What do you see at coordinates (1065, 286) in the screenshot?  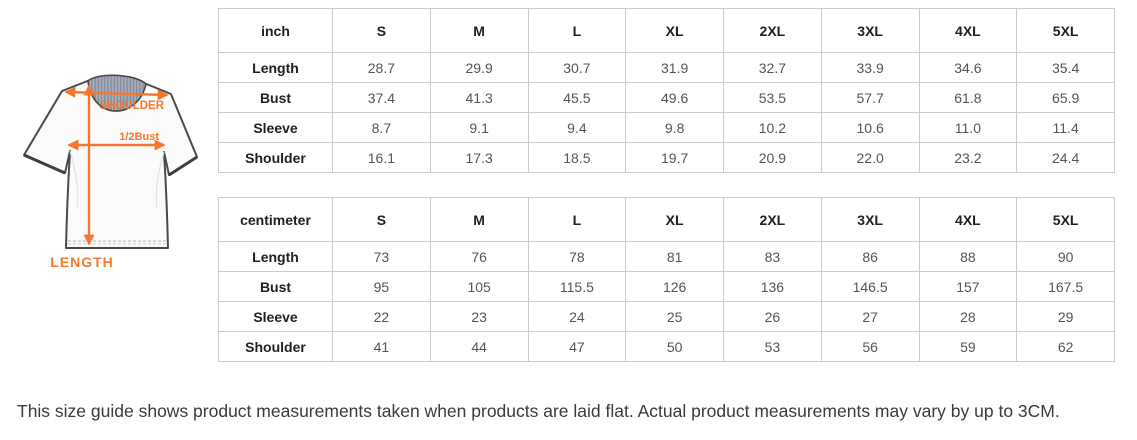 I see `measurement-value-cell: 167.5` at bounding box center [1065, 286].